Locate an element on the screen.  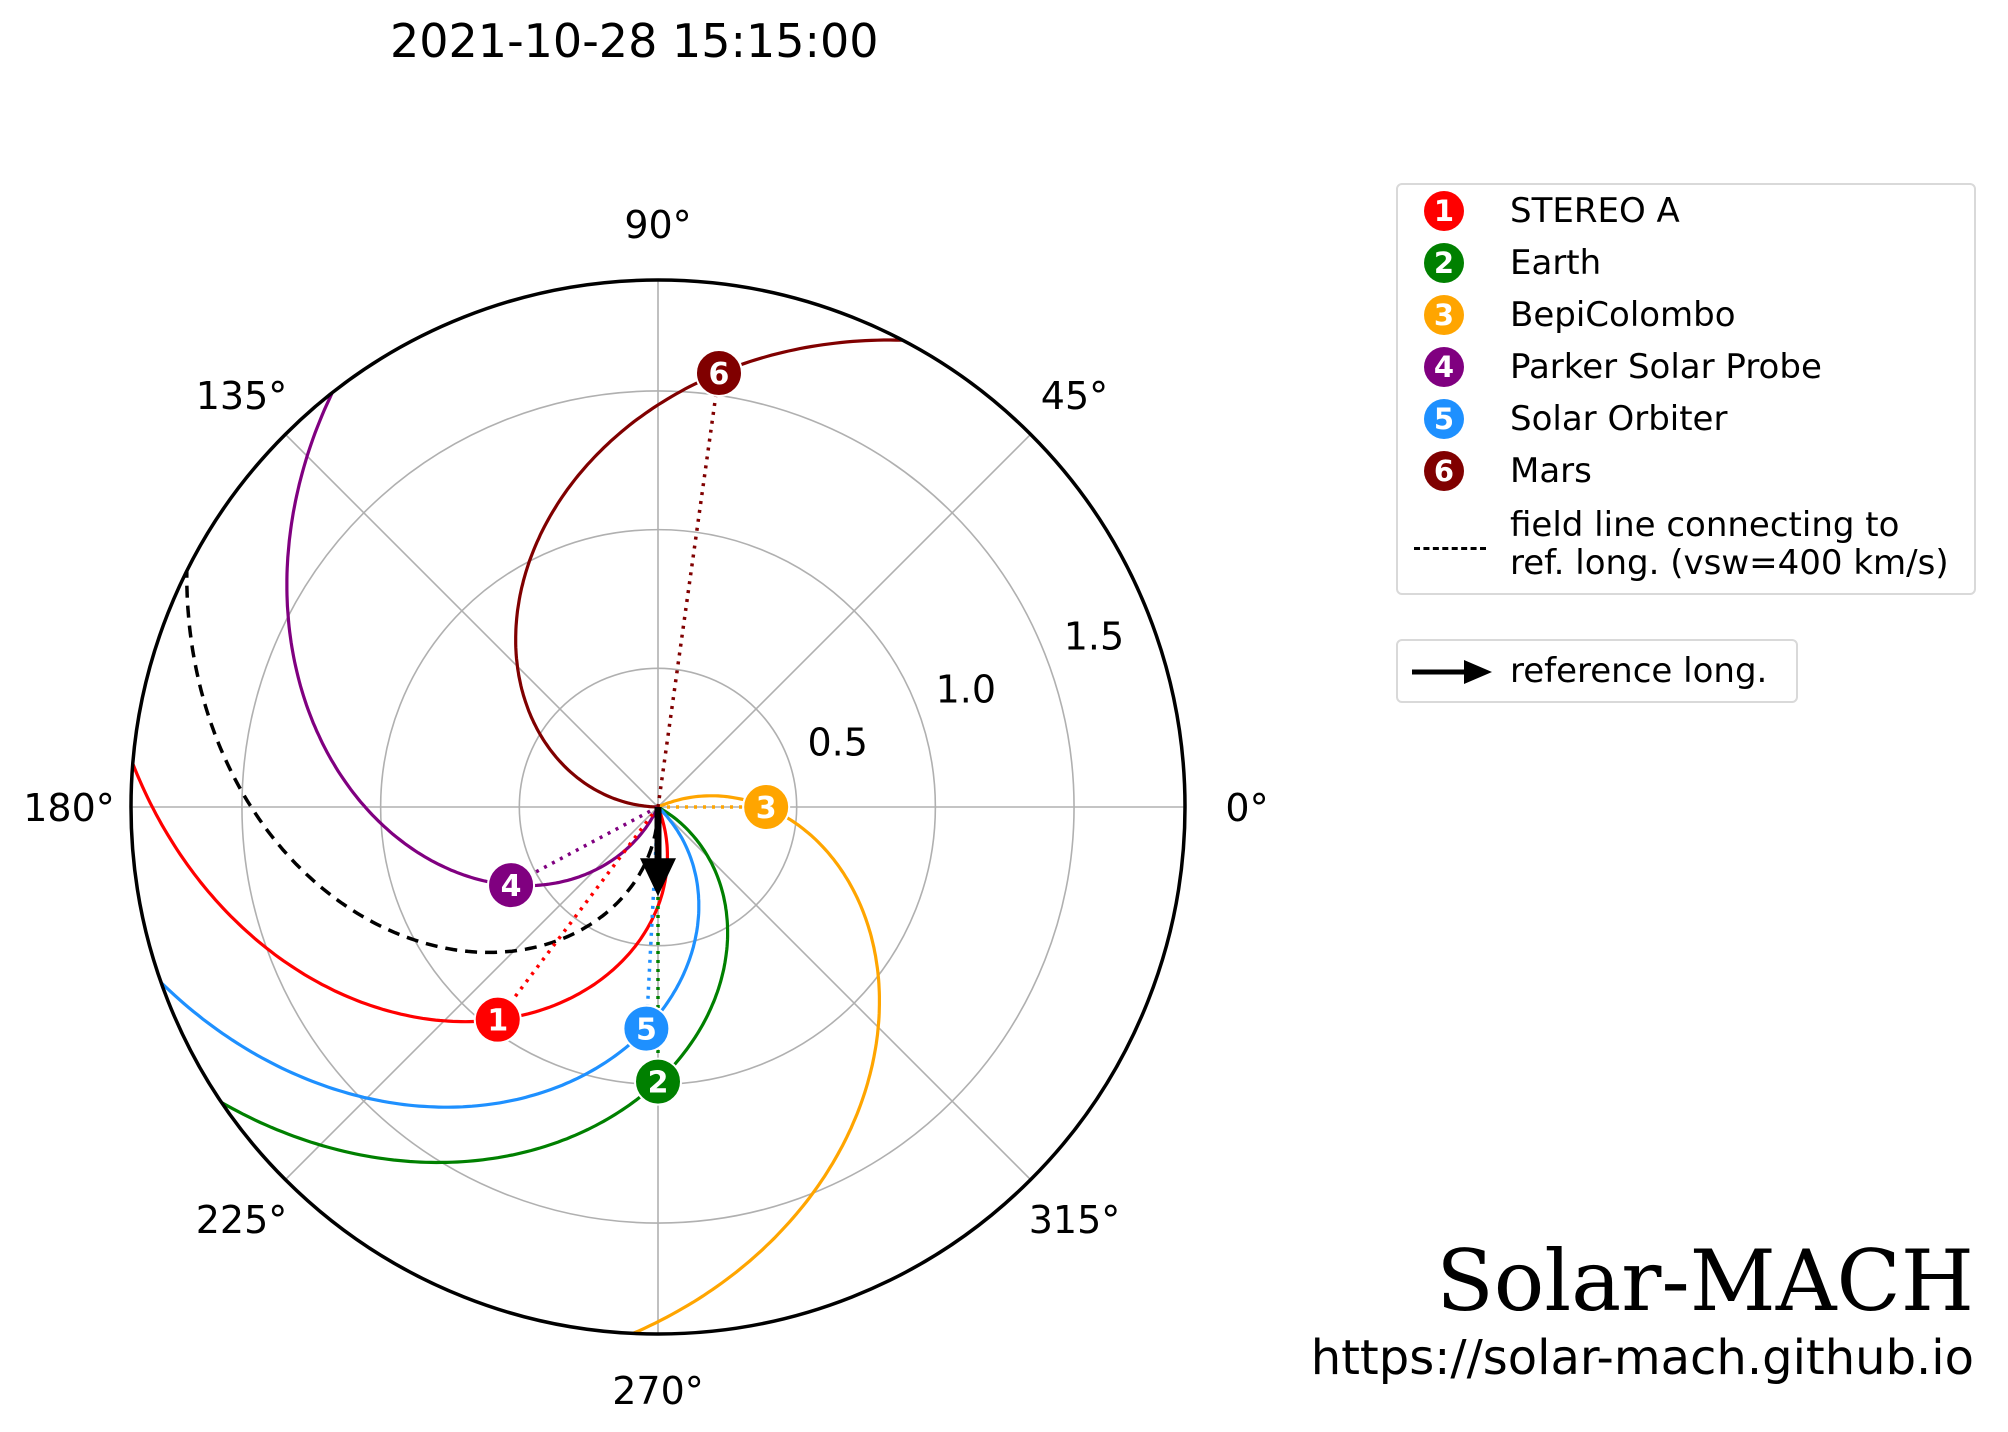
chart-title: 2021-10-28 15:15:00 is located at coordinates (634, 41).